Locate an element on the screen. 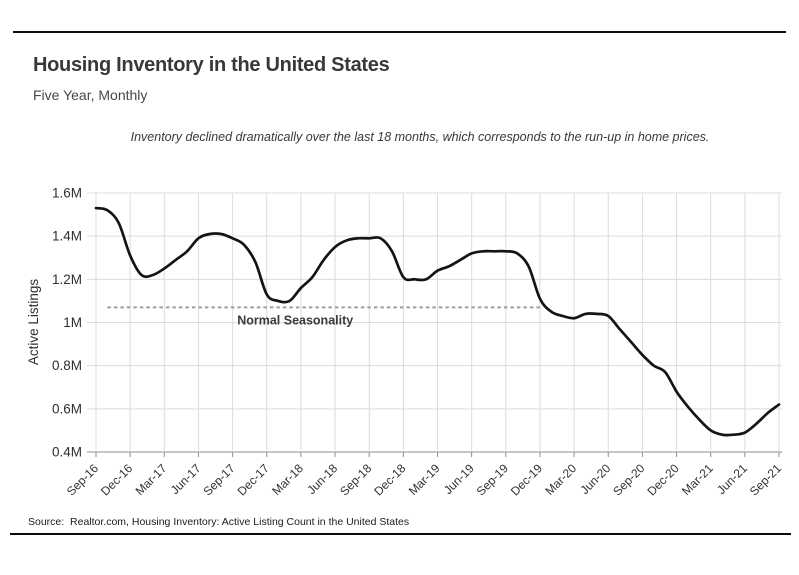  x-tick-label: Jun-17 is located at coordinates (186, 479).